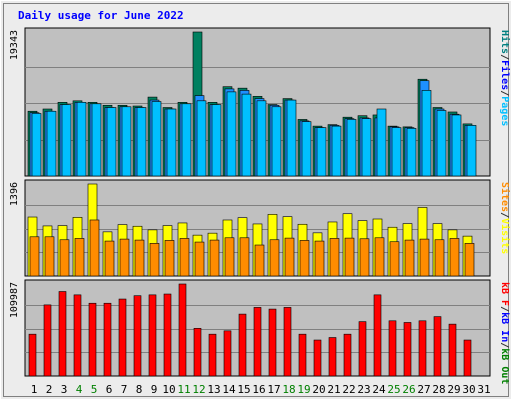 The width and height of the screenshot is (512, 400). Describe the element at coordinates (438, 389) in the screenshot. I see `x-tick-label: 28` at that location.